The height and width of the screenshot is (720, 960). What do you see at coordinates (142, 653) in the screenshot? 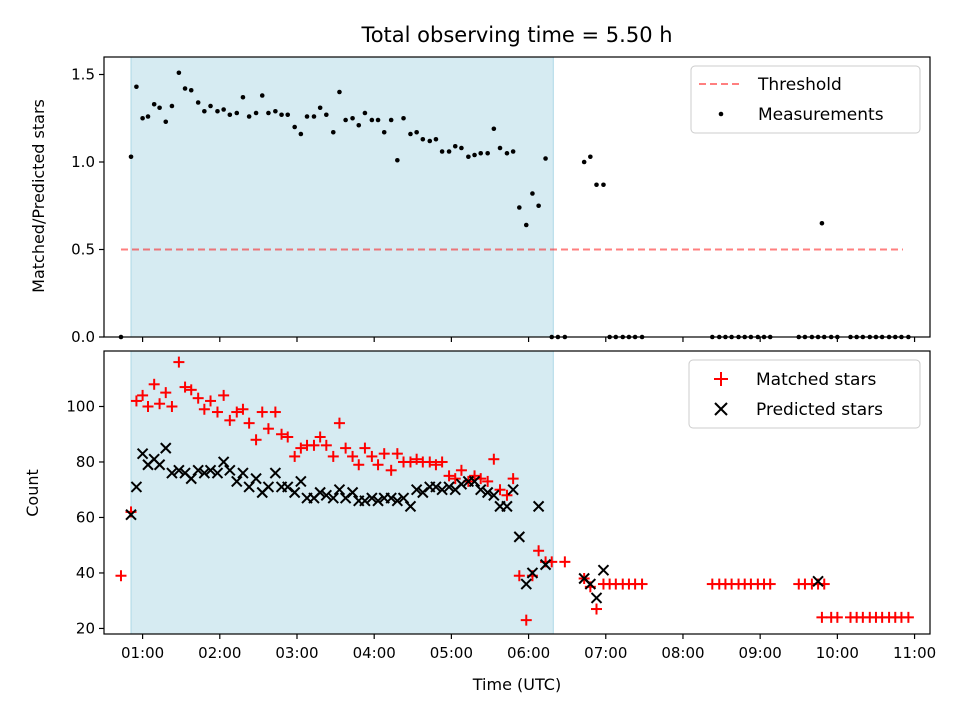
I see `xtick-label: 01:00` at bounding box center [142, 653].